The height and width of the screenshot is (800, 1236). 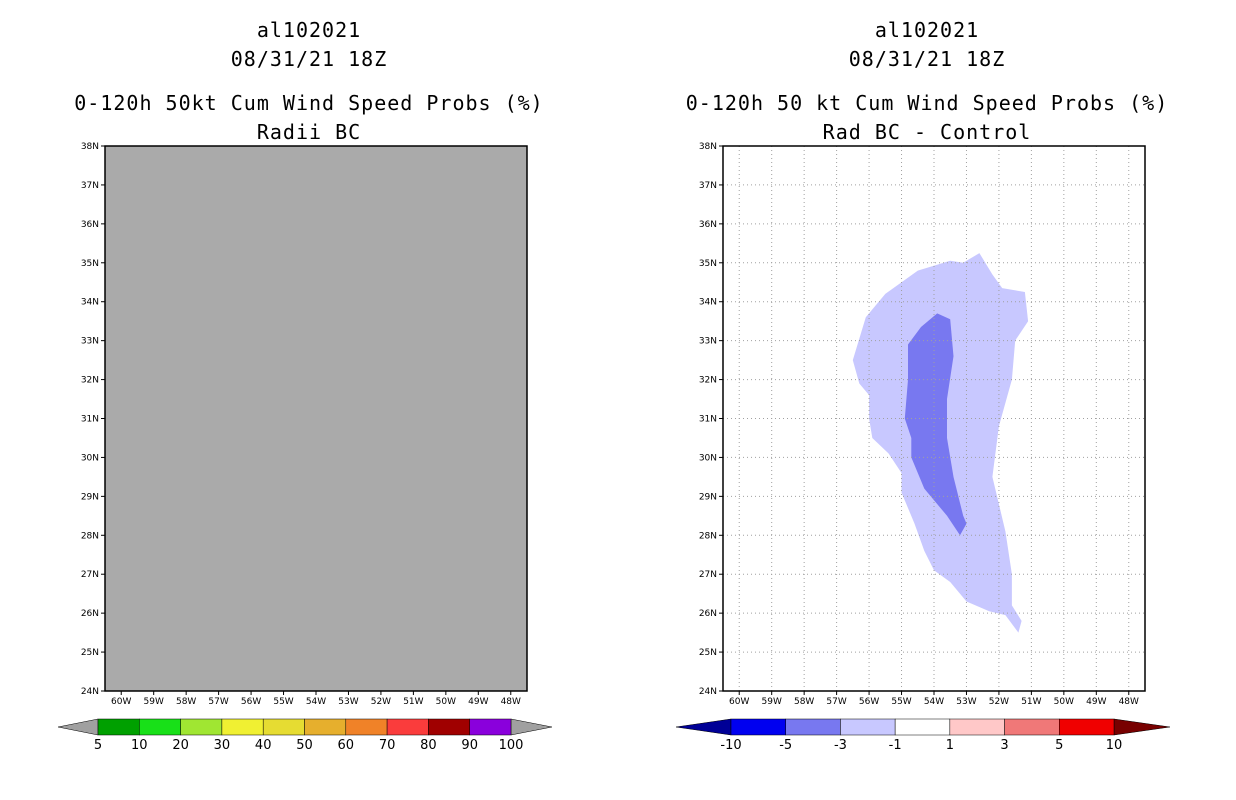 I want to click on colorbar-label: 60, so click(x=346, y=745).